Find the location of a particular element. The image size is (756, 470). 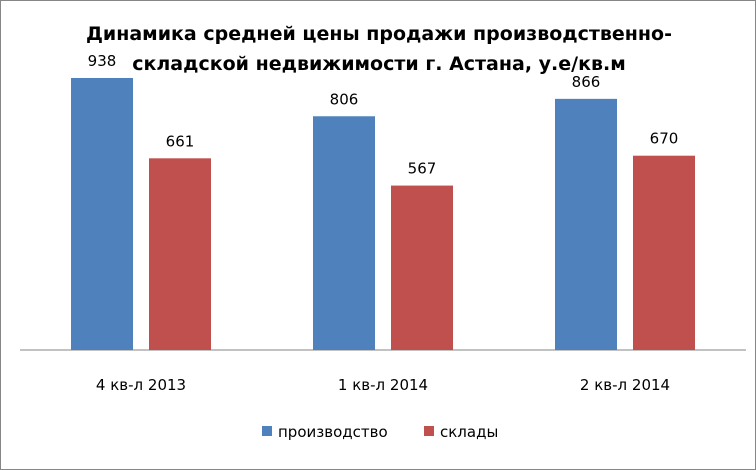

category-label-2: 2 кв-л 2014 is located at coordinates (625, 385).